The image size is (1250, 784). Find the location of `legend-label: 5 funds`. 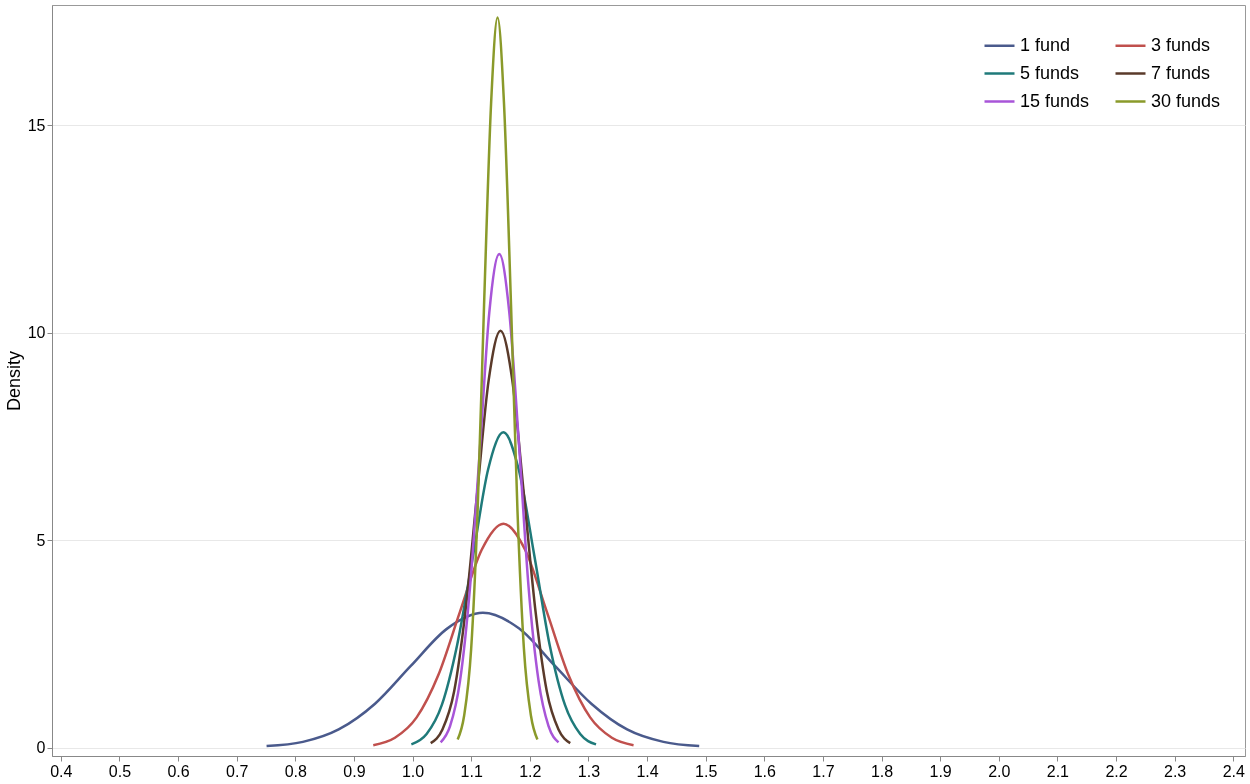

legend-label: 5 funds is located at coordinates (1050, 72).